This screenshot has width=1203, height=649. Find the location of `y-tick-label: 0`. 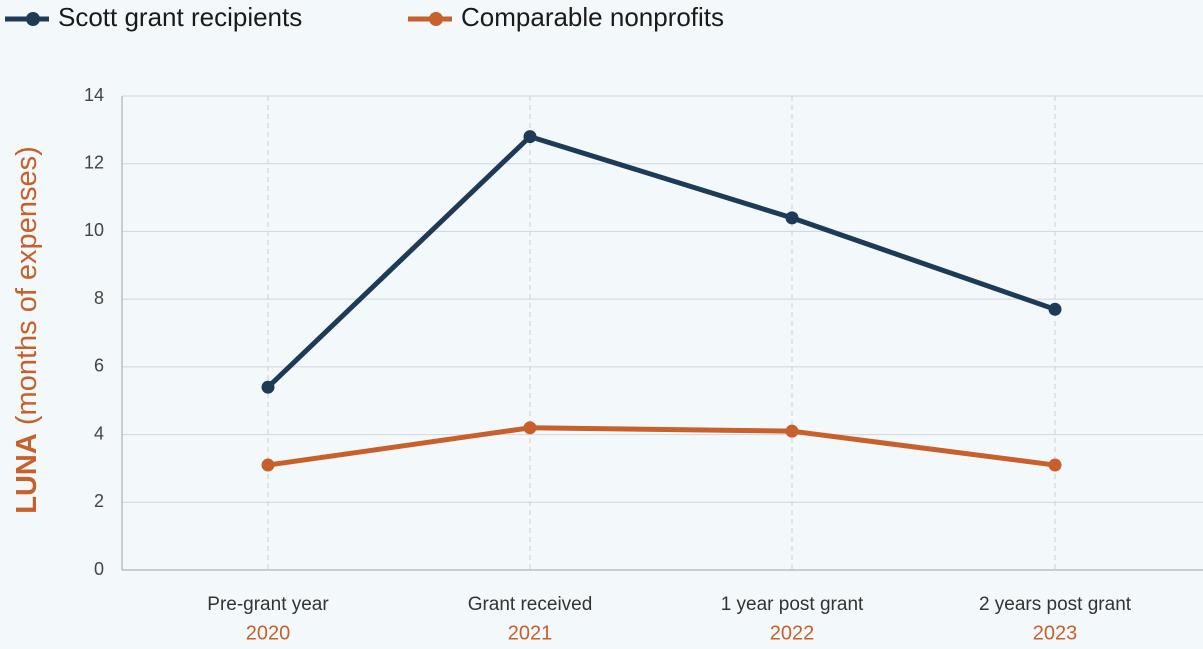

y-tick-label: 0 is located at coordinates (99, 569).